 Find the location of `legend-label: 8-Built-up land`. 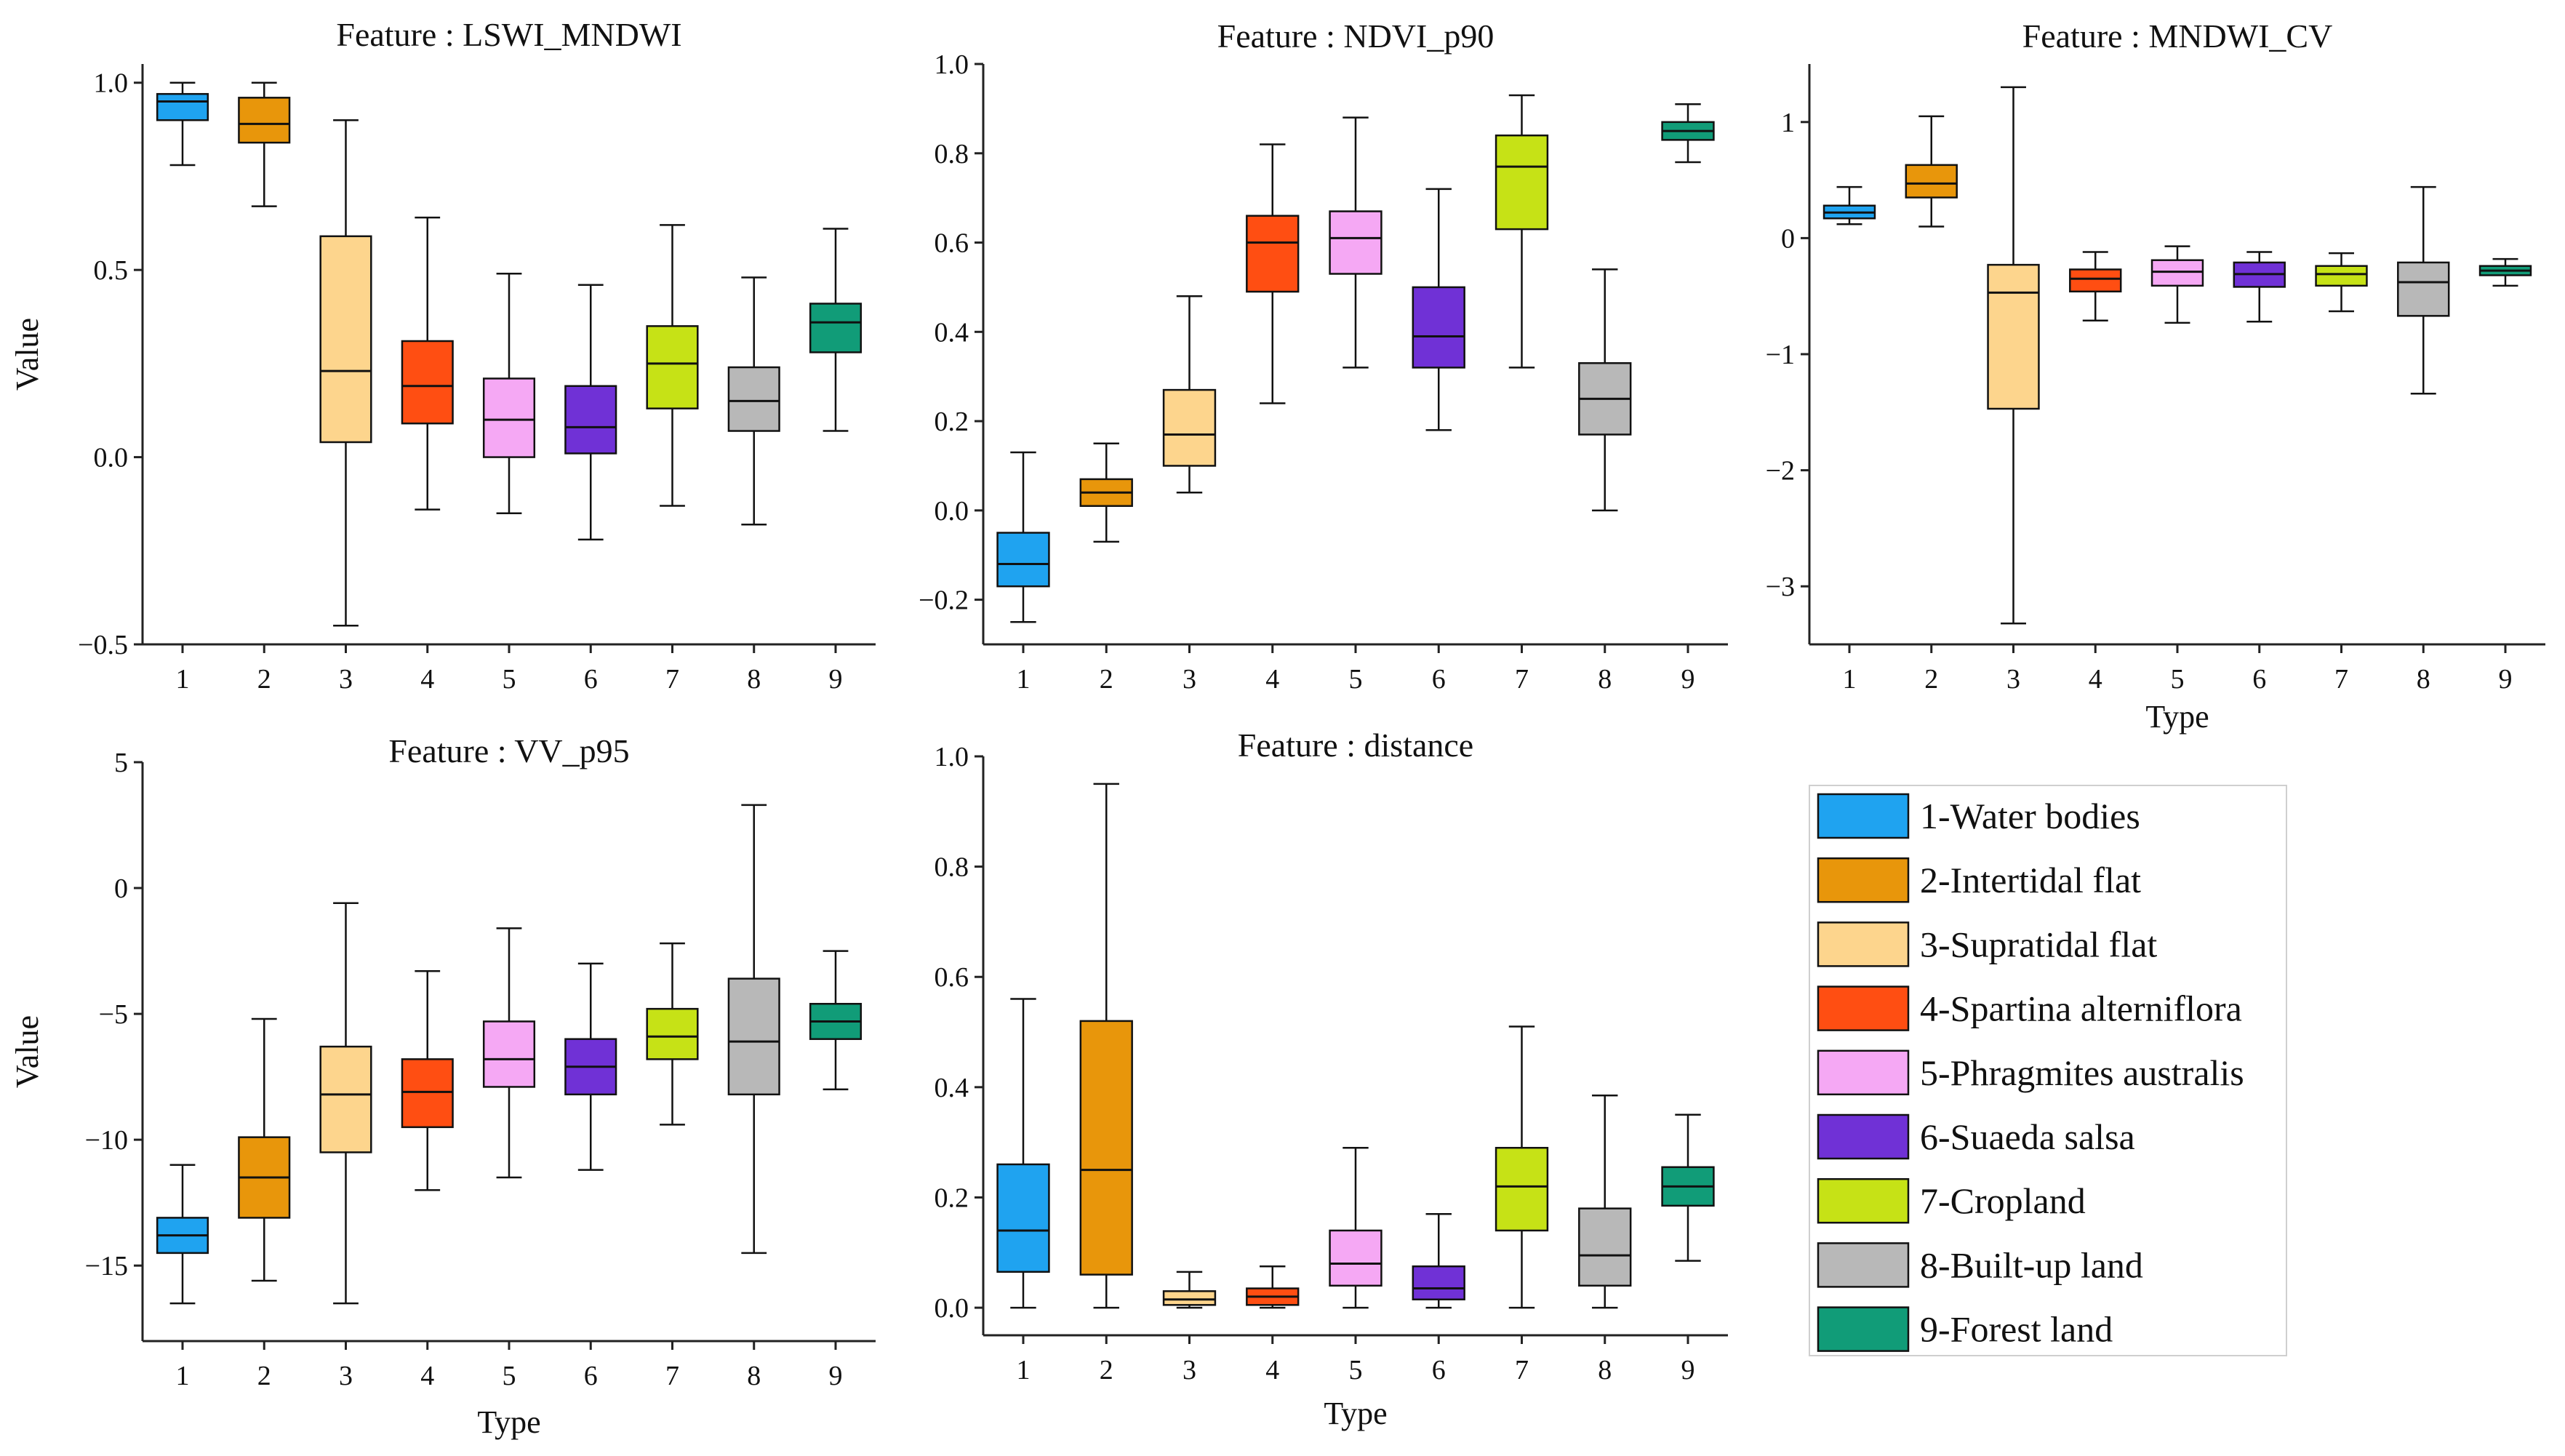

legend-label: 8-Built-up land is located at coordinates (2031, 1264).